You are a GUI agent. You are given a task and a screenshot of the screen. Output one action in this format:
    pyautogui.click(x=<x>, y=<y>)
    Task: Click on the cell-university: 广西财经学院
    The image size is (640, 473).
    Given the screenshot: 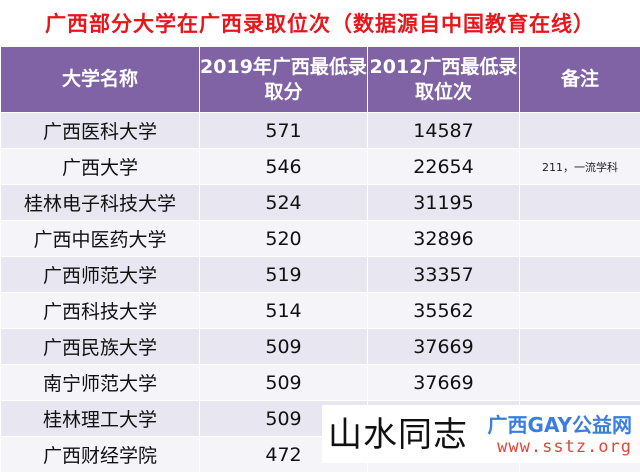 What is the action you would take?
    pyautogui.click(x=100, y=455)
    